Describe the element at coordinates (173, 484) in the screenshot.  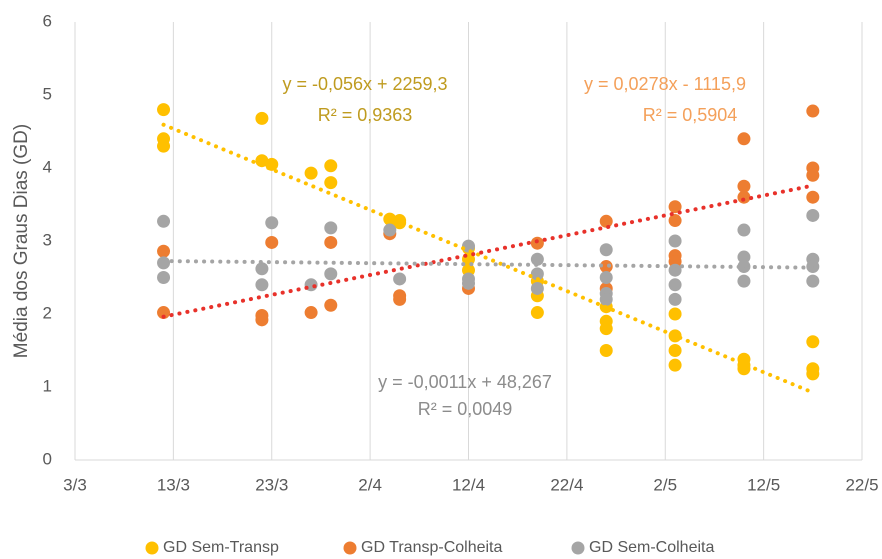
I see `x-tick-label: 13/3` at that location.